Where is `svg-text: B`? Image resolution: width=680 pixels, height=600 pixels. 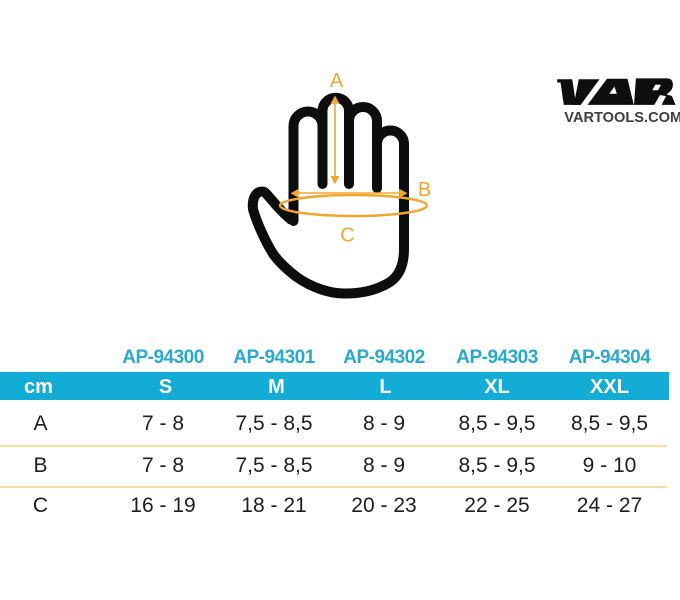 svg-text: B is located at coordinates (424, 190).